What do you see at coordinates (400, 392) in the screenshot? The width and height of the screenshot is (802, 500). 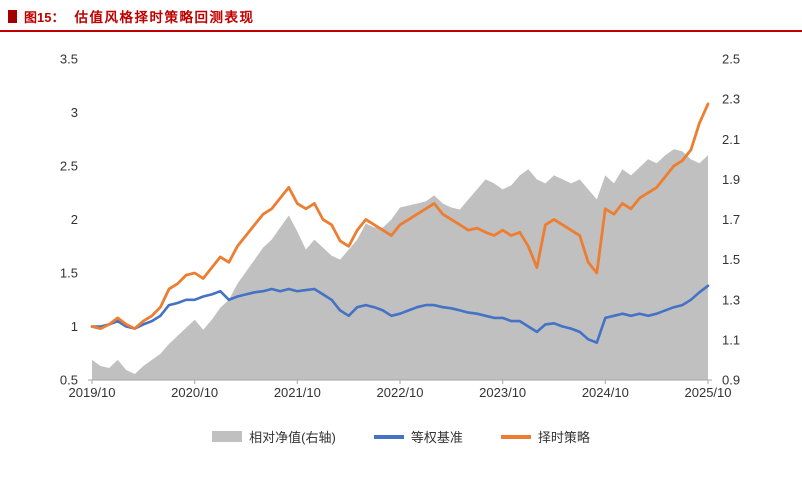 I see `x-tick-label: 2022/10` at bounding box center [400, 392].